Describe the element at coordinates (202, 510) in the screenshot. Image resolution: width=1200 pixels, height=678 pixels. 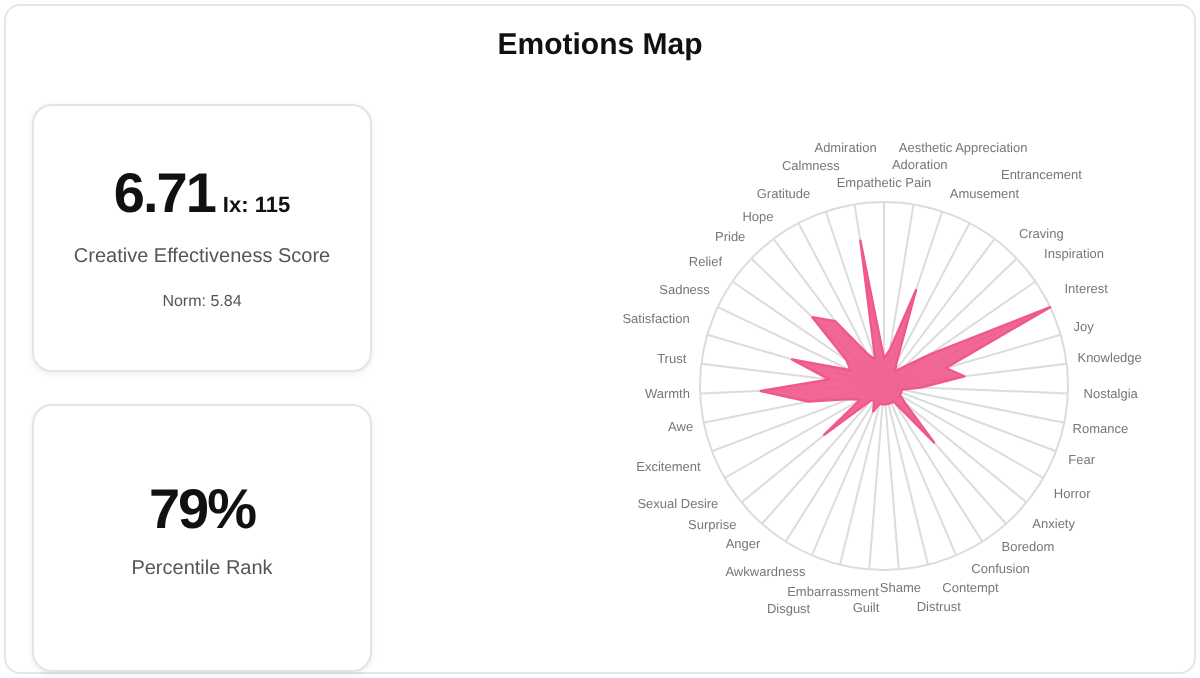
I see `text: 79%` at that location.